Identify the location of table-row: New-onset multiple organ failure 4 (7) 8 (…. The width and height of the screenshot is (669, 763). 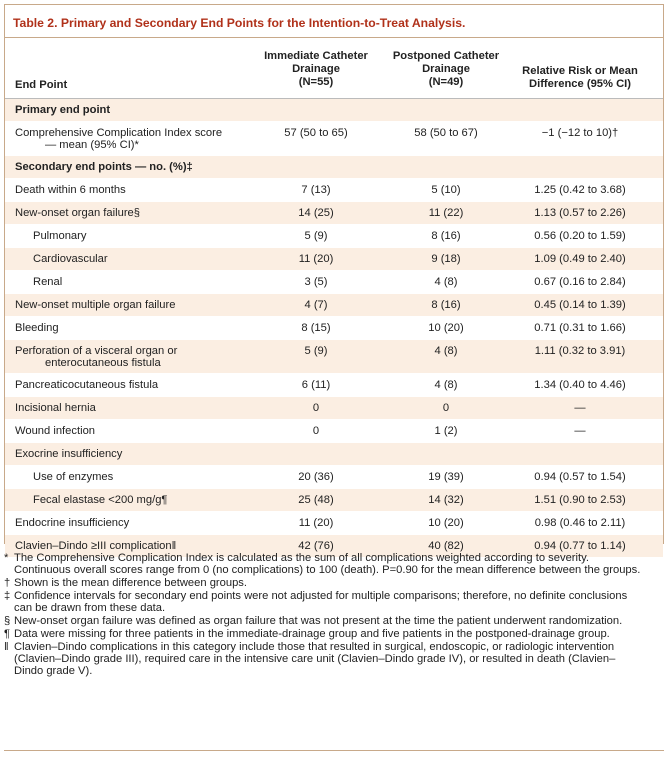
(334, 305).